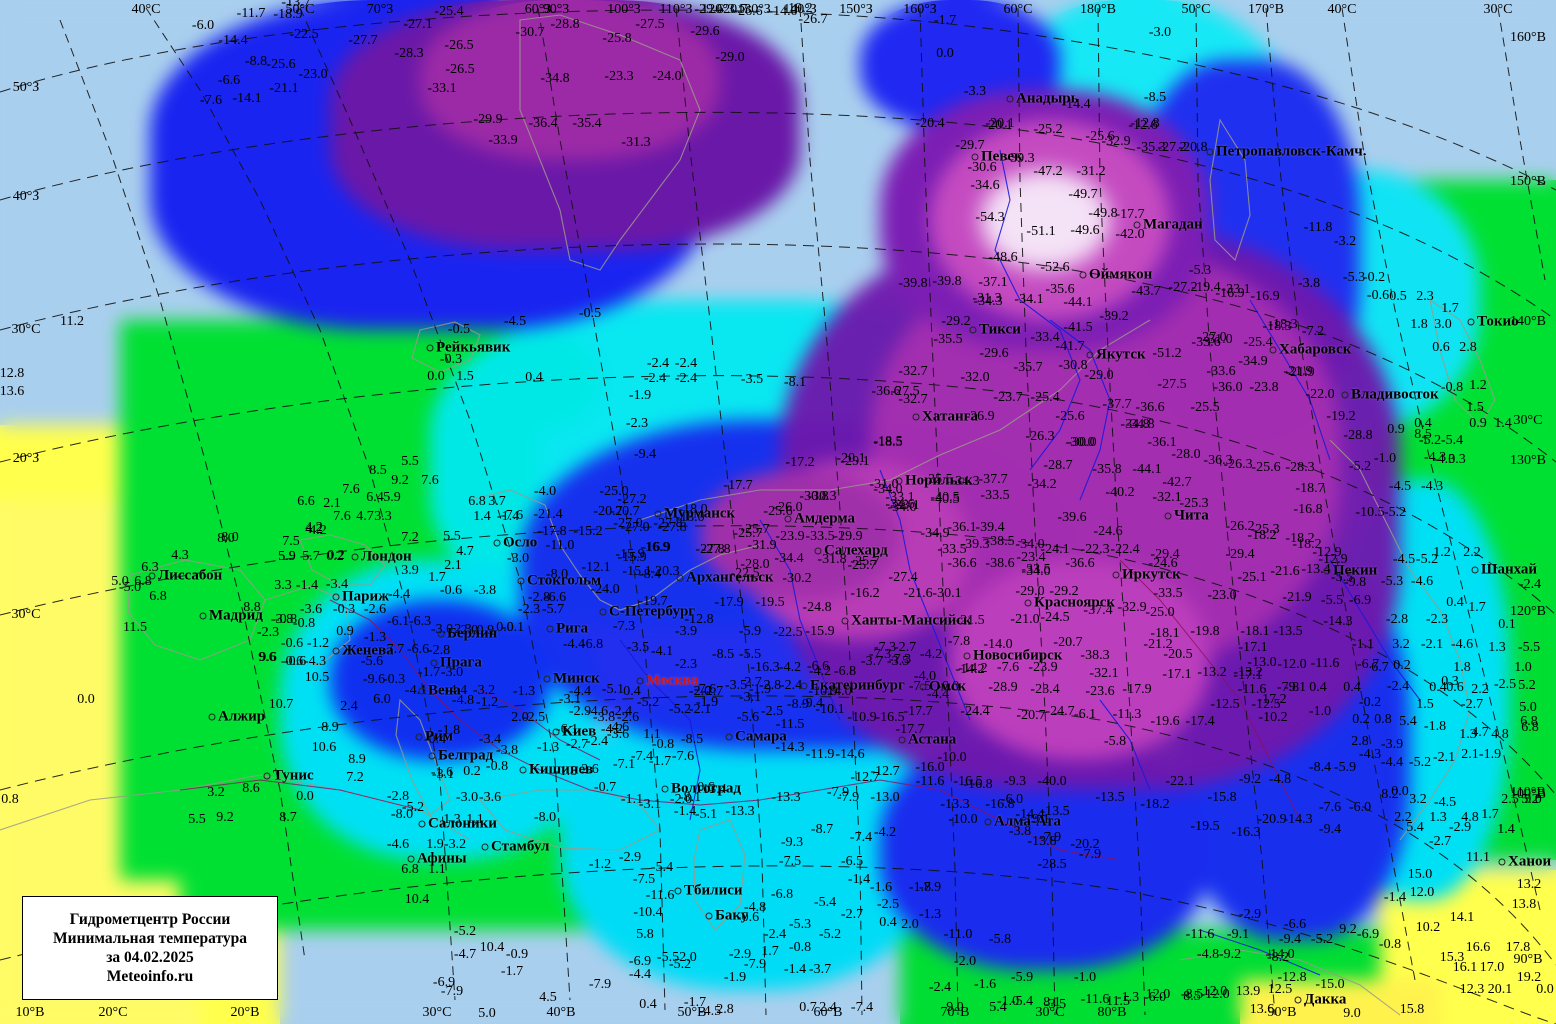 This screenshot has height=1024, width=1556. I want to click on temperature-value: -26.7, so click(813, 19).